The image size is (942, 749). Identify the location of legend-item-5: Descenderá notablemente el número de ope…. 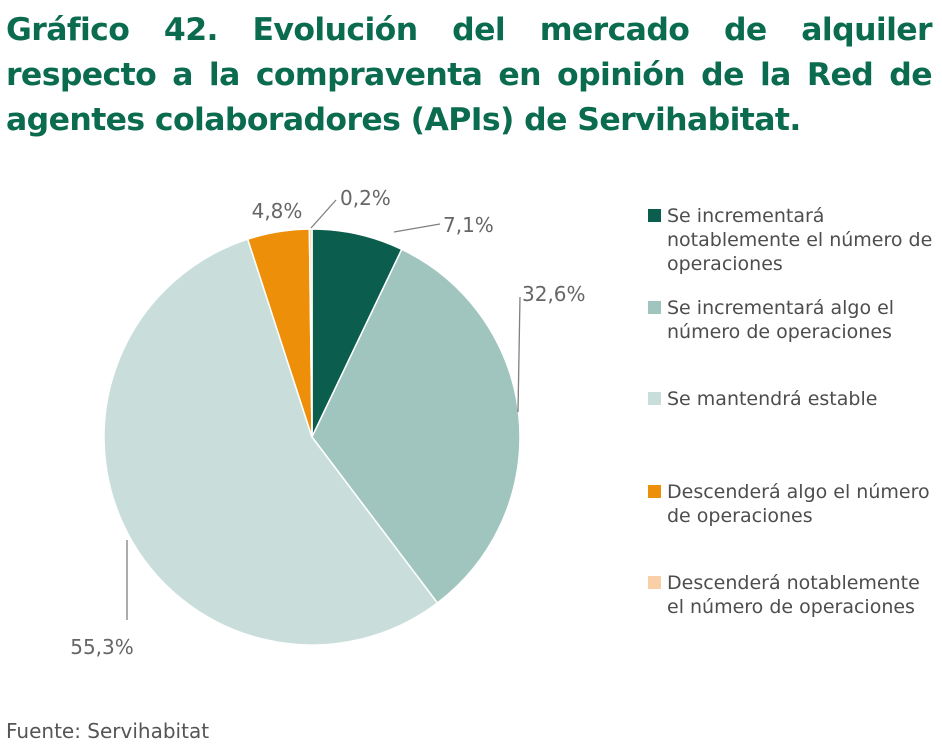
(790, 595).